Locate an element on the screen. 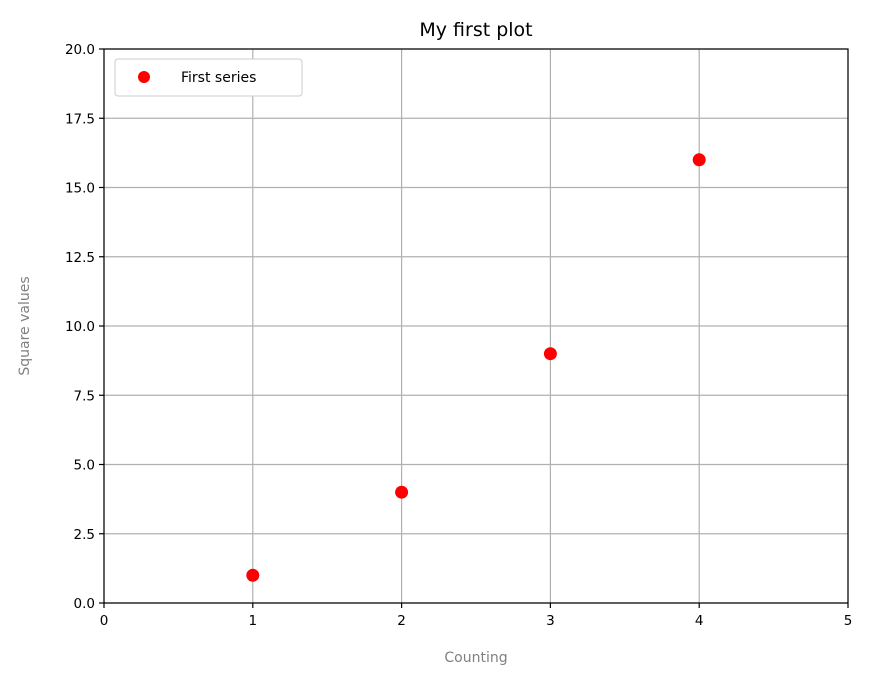 This screenshot has height=681, width=869. y-tick-label: 12.5 is located at coordinates (80, 258).